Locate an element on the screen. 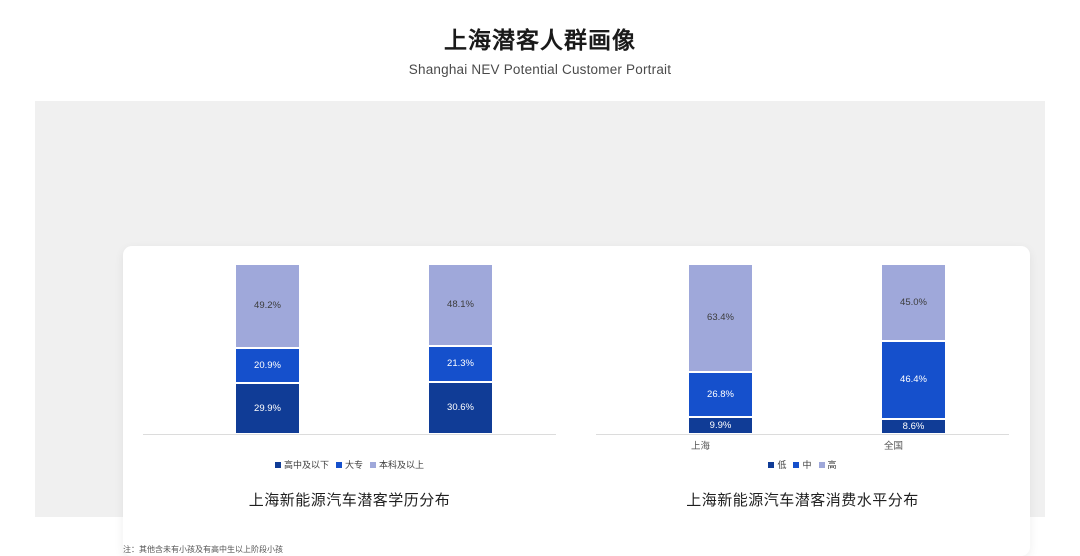 The width and height of the screenshot is (1080, 556). bar-value-label: 21.3% is located at coordinates (460, 364).